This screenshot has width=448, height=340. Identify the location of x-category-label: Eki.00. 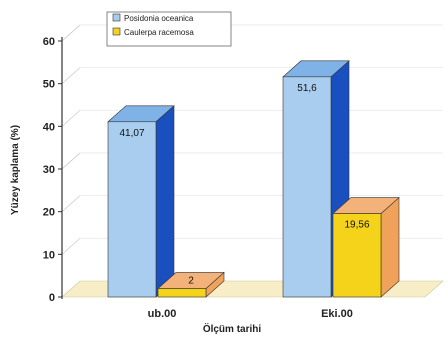
(337, 314).